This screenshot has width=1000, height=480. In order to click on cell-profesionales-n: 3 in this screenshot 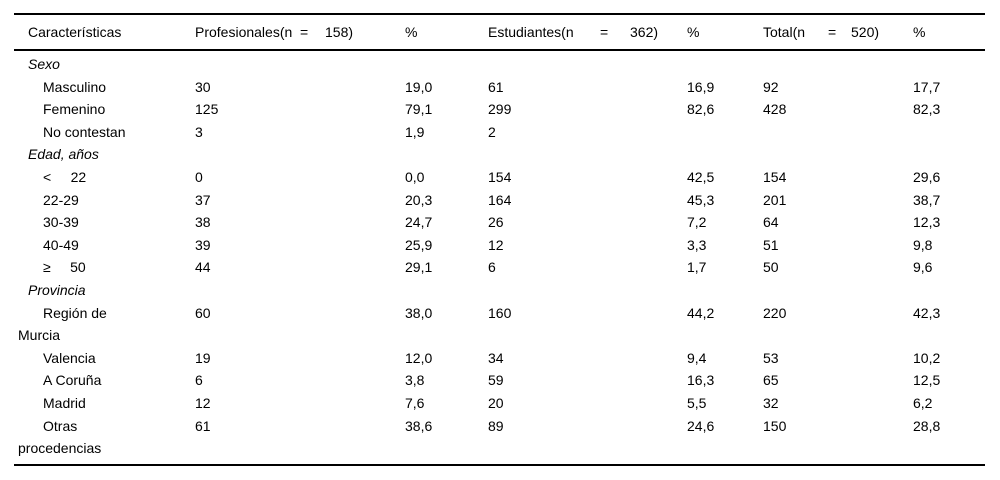, I will do `click(199, 131)`.